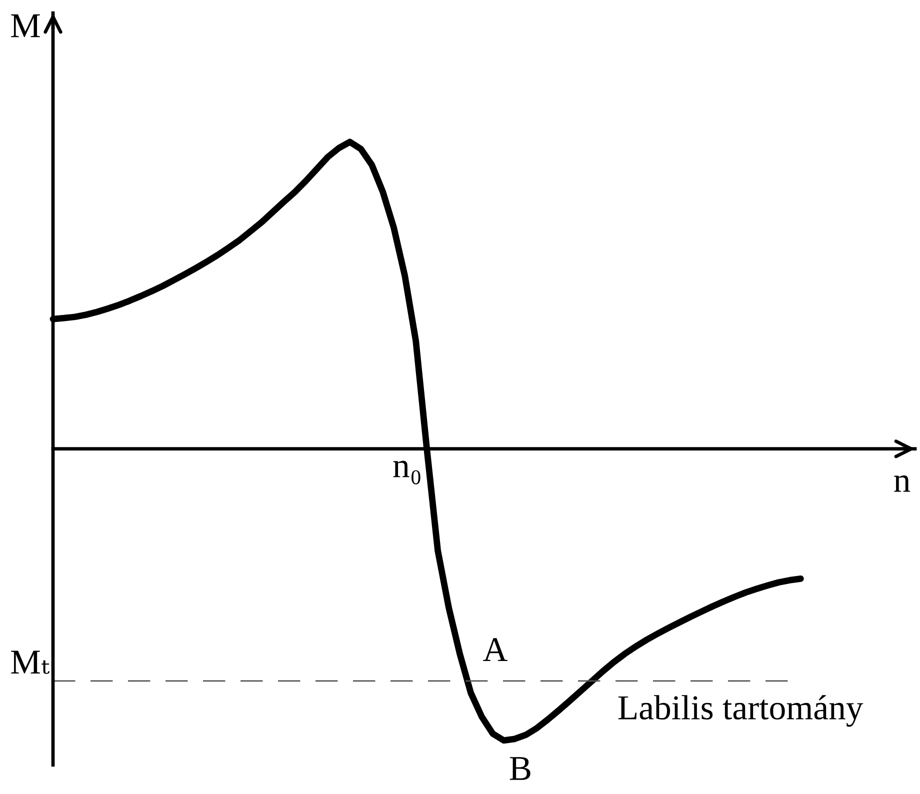 Image resolution: width=920 pixels, height=794 pixels. What do you see at coordinates (406, 472) in the screenshot?
I see `annotation: n₀` at bounding box center [406, 472].